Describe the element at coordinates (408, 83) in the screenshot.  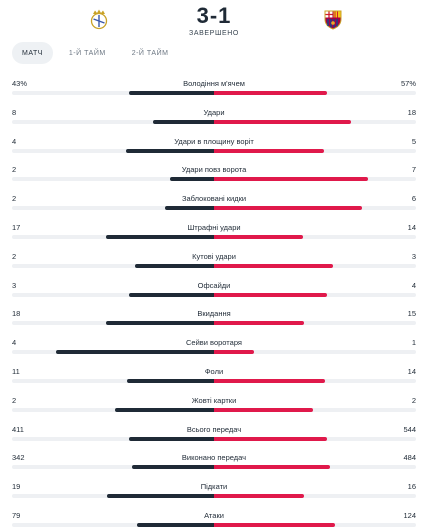
I see `stat-away-value: 57%` at that location.